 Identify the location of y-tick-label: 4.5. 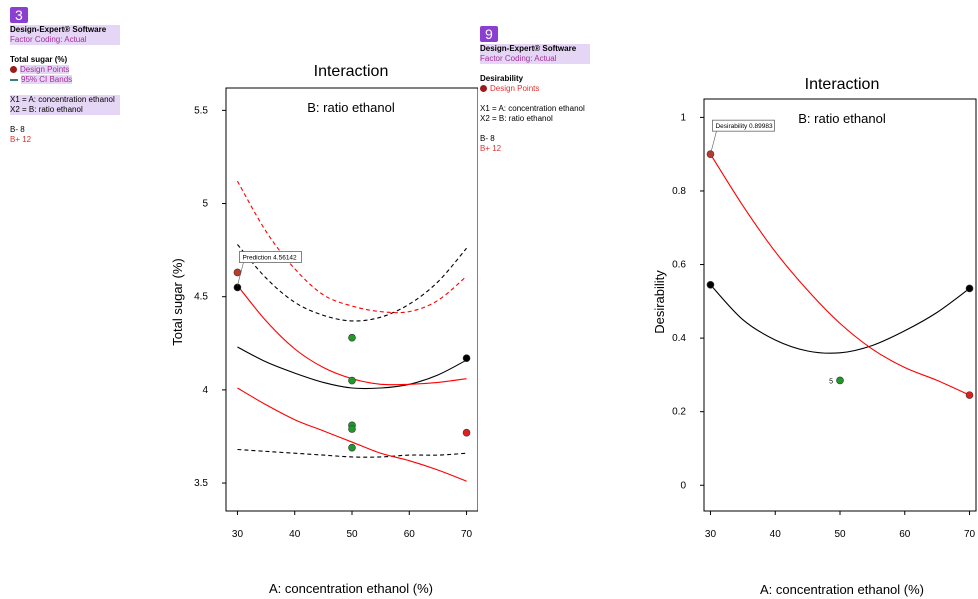
(201, 297).